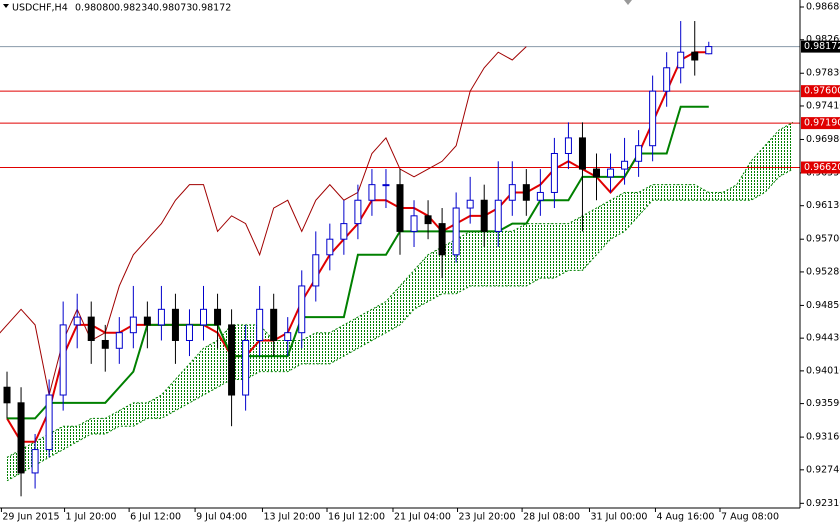  I want to click on header-price: 0.98172, so click(211, 8).